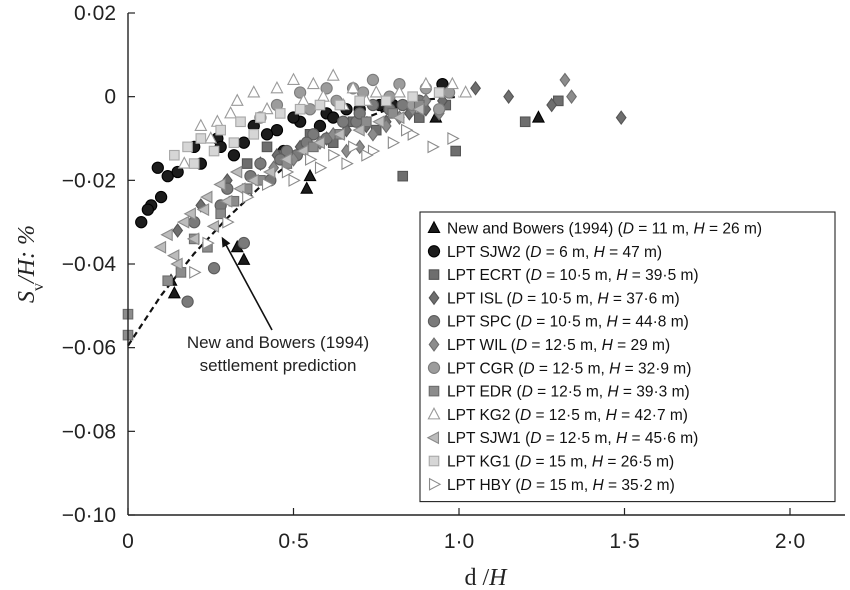 Image resolution: width=850 pixels, height=590 pixels. What do you see at coordinates (559, 392) in the screenshot?
I see `legend-entry: LPT EDR (D = 12·5 m, H = 39·3 m)` at bounding box center [559, 392].